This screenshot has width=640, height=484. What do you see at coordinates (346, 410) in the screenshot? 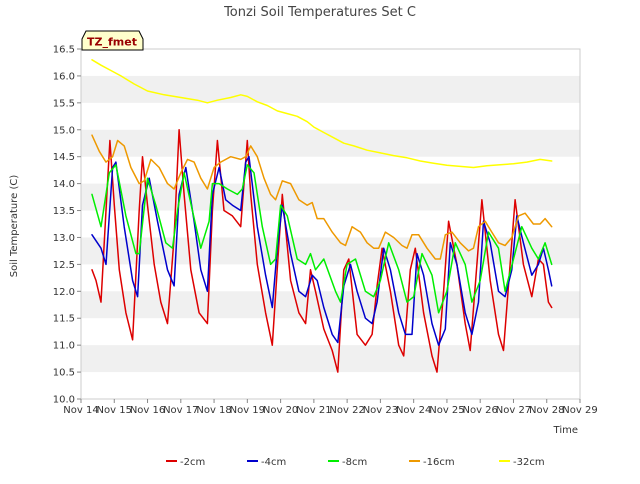
I see `x-tick-label: Nov 22` at bounding box center [346, 410].